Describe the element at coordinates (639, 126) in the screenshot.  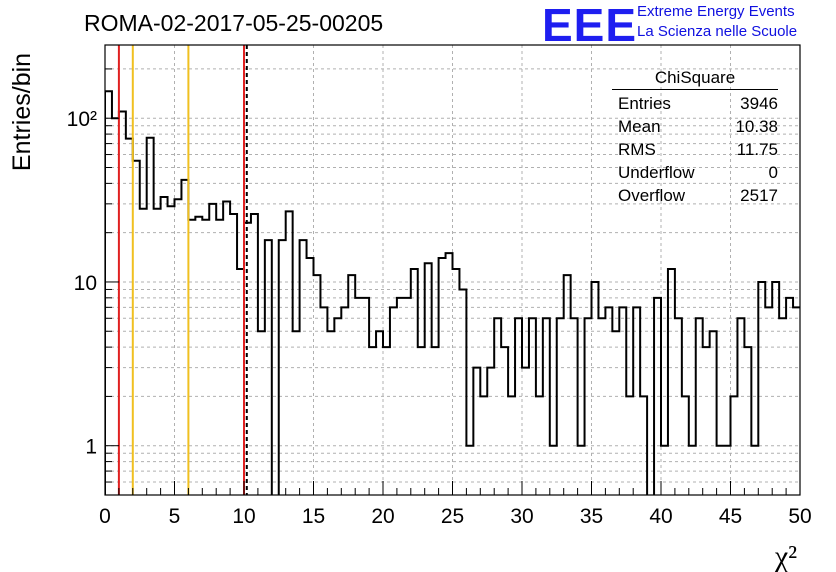
I see `stats-label: Mean` at that location.